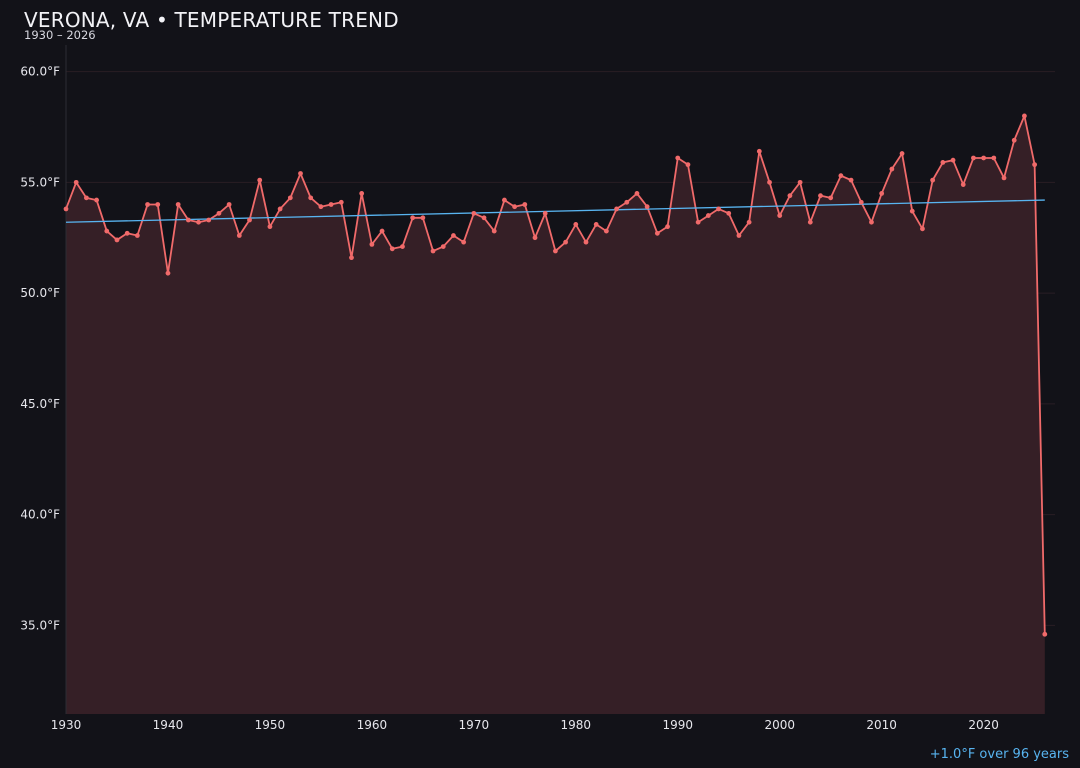 The image size is (1080, 768). What do you see at coordinates (810, 222) in the screenshot?
I see `data-point-2003` at bounding box center [810, 222].